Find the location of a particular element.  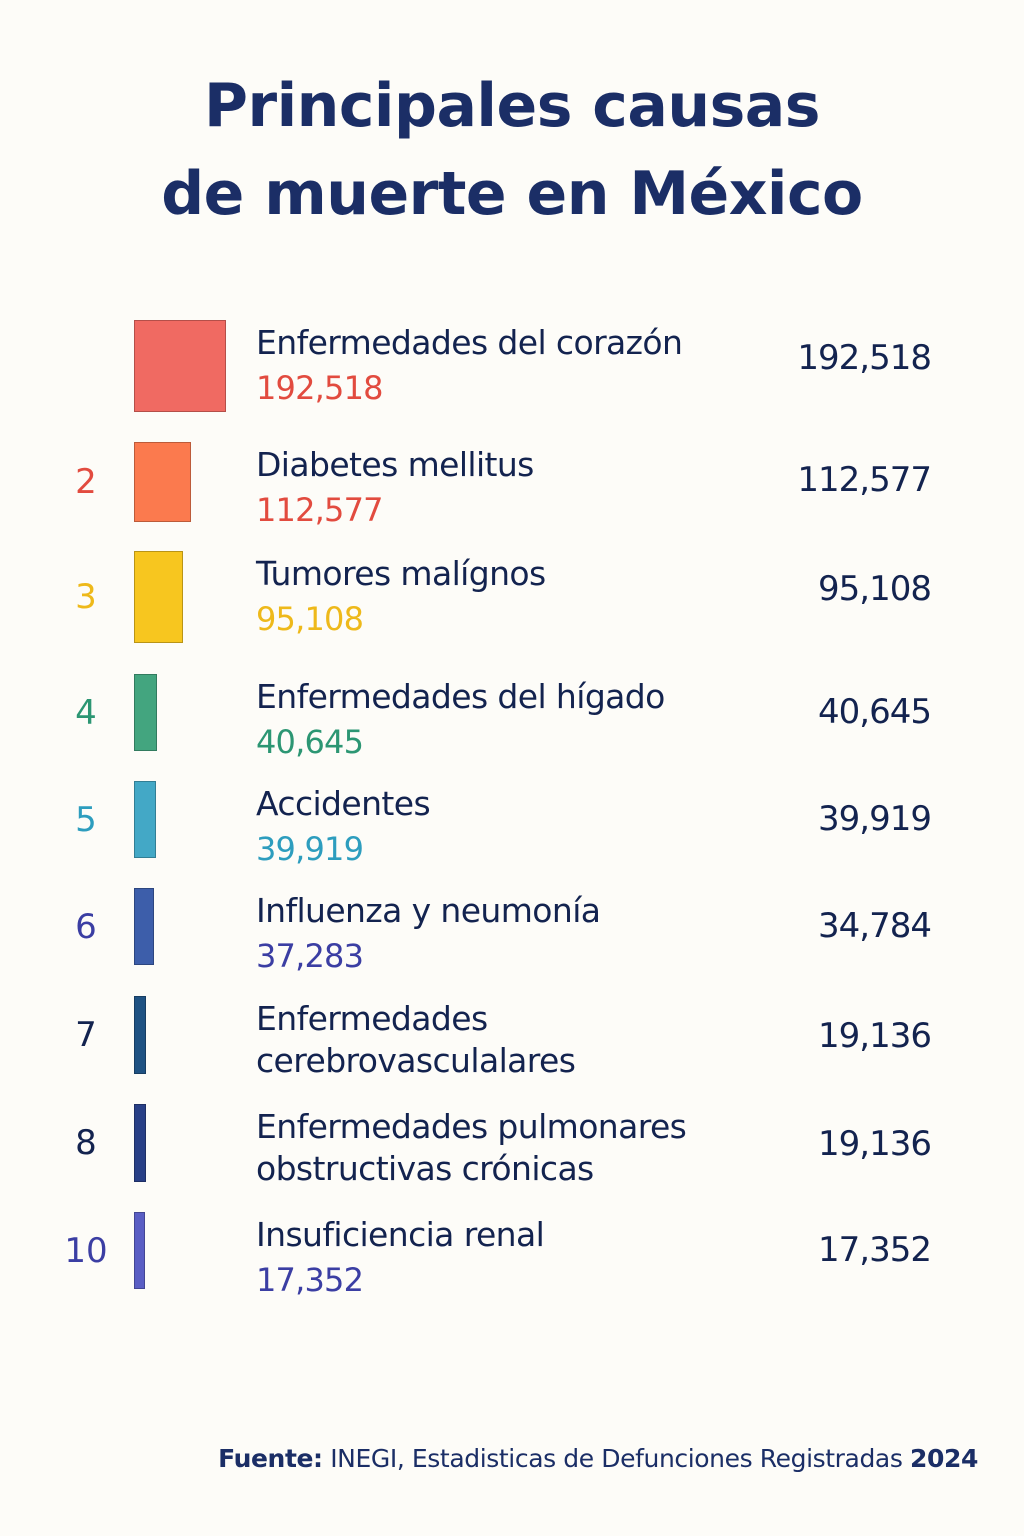

cause-row: 10 Insuficiencia renal 17,352 17,352 is located at coordinates (512, 1262).